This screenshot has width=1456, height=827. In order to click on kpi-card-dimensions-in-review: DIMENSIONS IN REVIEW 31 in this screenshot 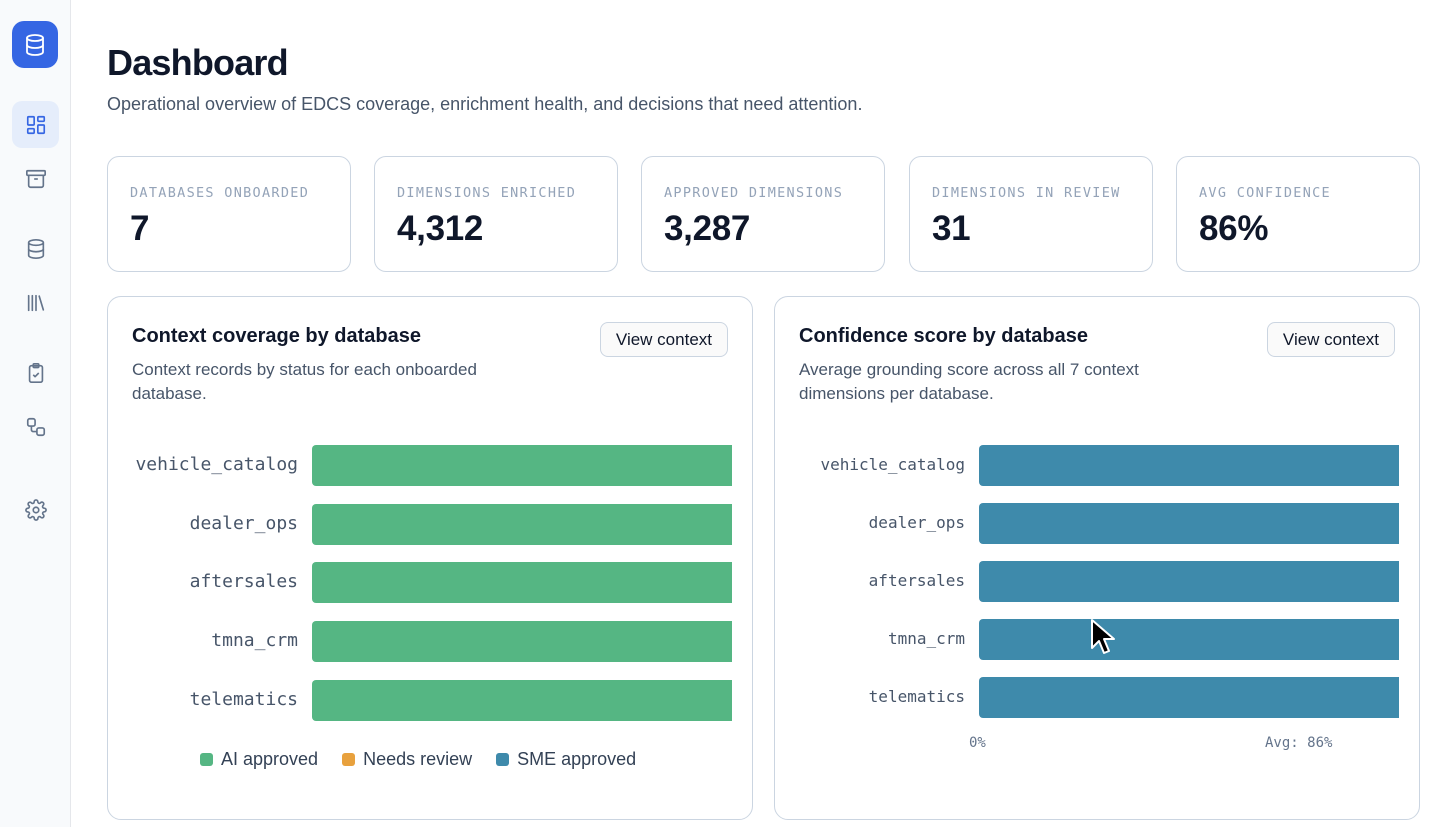, I will do `click(1031, 214)`.